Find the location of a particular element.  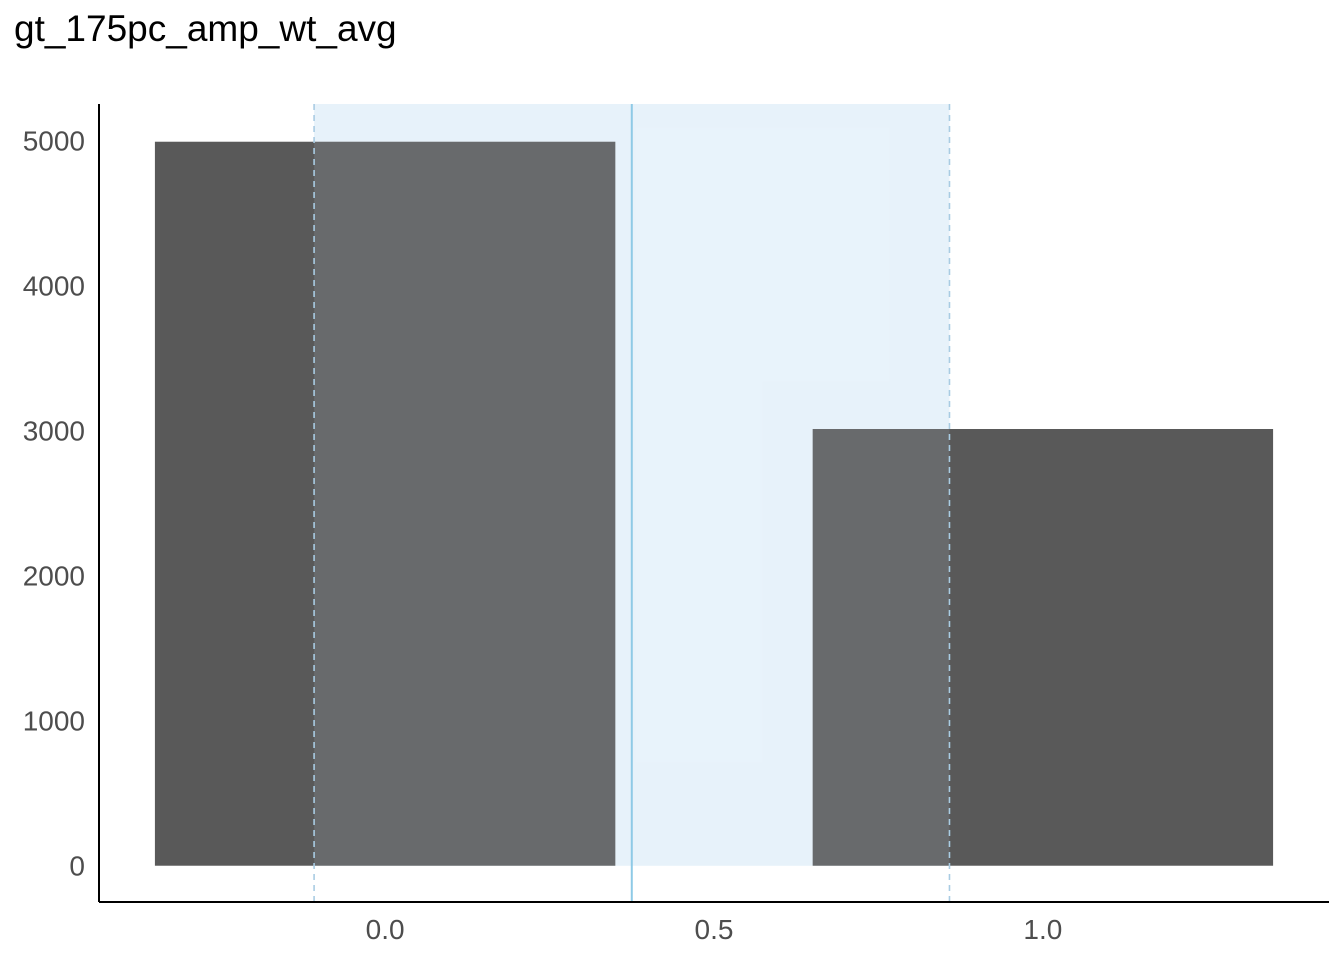

y-tick-label-0: 0 is located at coordinates (77, 866).